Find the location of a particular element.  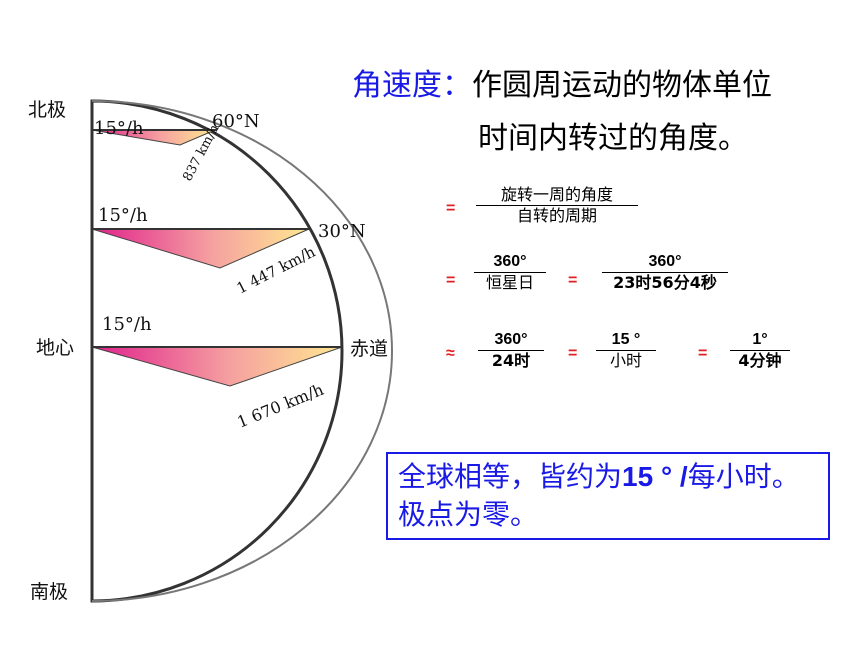

fraction-sidereal-time: 360° 23时56分4秒 is located at coordinates (665, 272).